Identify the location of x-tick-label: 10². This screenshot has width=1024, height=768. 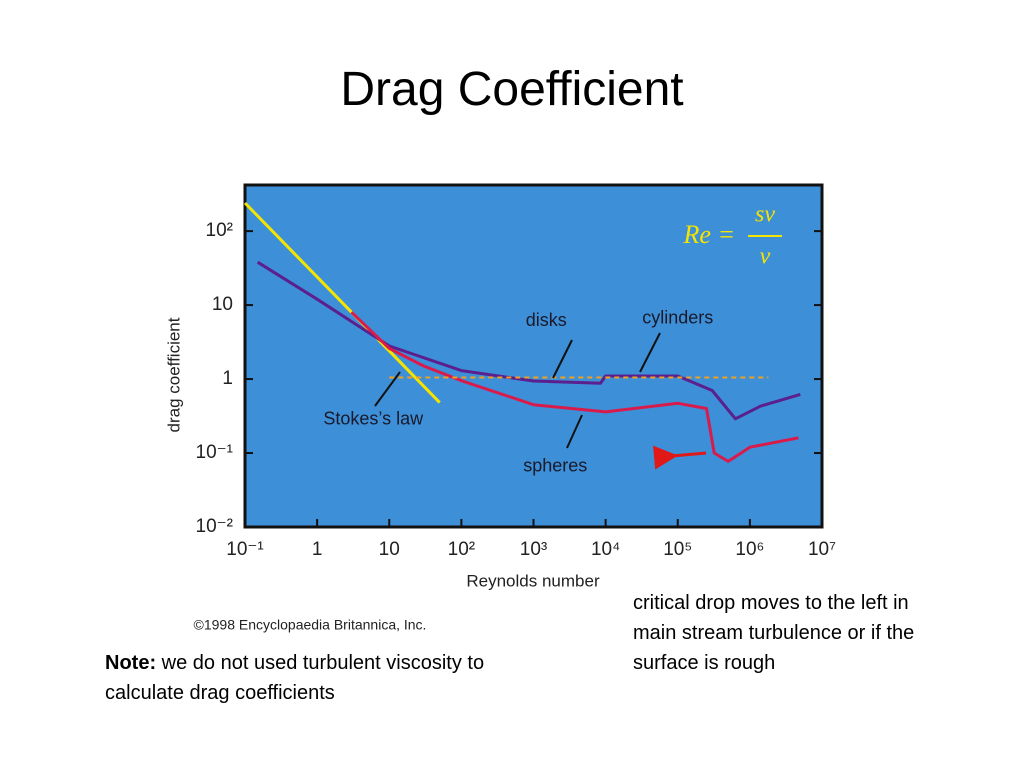
(461, 549).